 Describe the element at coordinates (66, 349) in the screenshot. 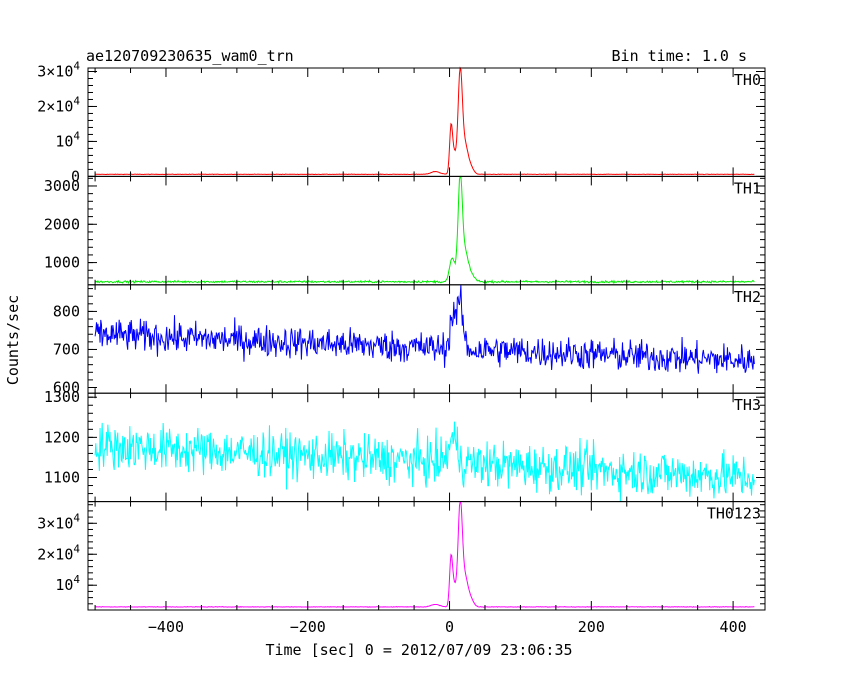

I see `y-tick-label: 700` at that location.